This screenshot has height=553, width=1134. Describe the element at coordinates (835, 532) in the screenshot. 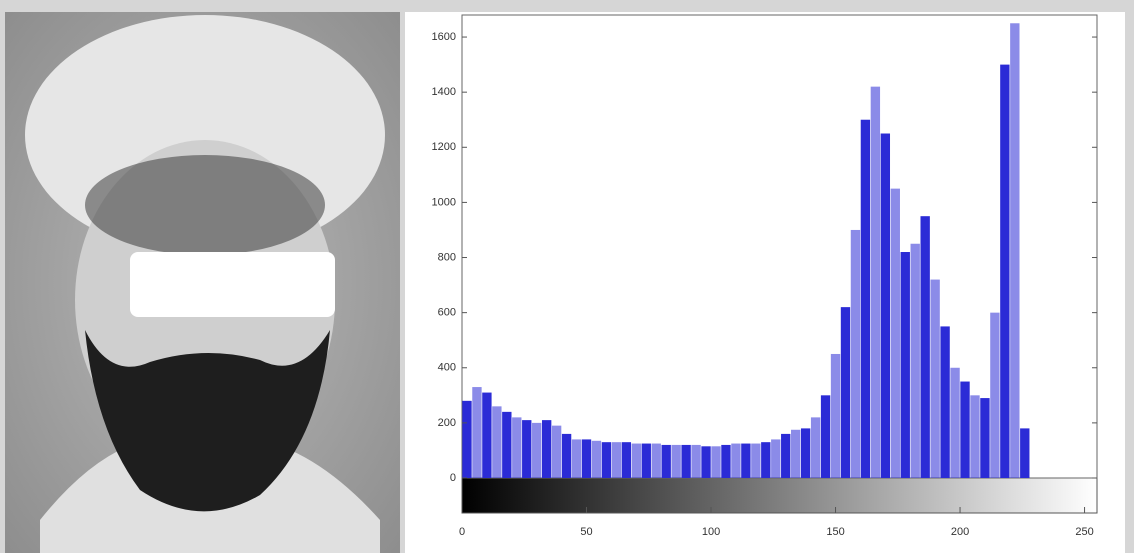

I see `x-tick-label: 150` at that location.